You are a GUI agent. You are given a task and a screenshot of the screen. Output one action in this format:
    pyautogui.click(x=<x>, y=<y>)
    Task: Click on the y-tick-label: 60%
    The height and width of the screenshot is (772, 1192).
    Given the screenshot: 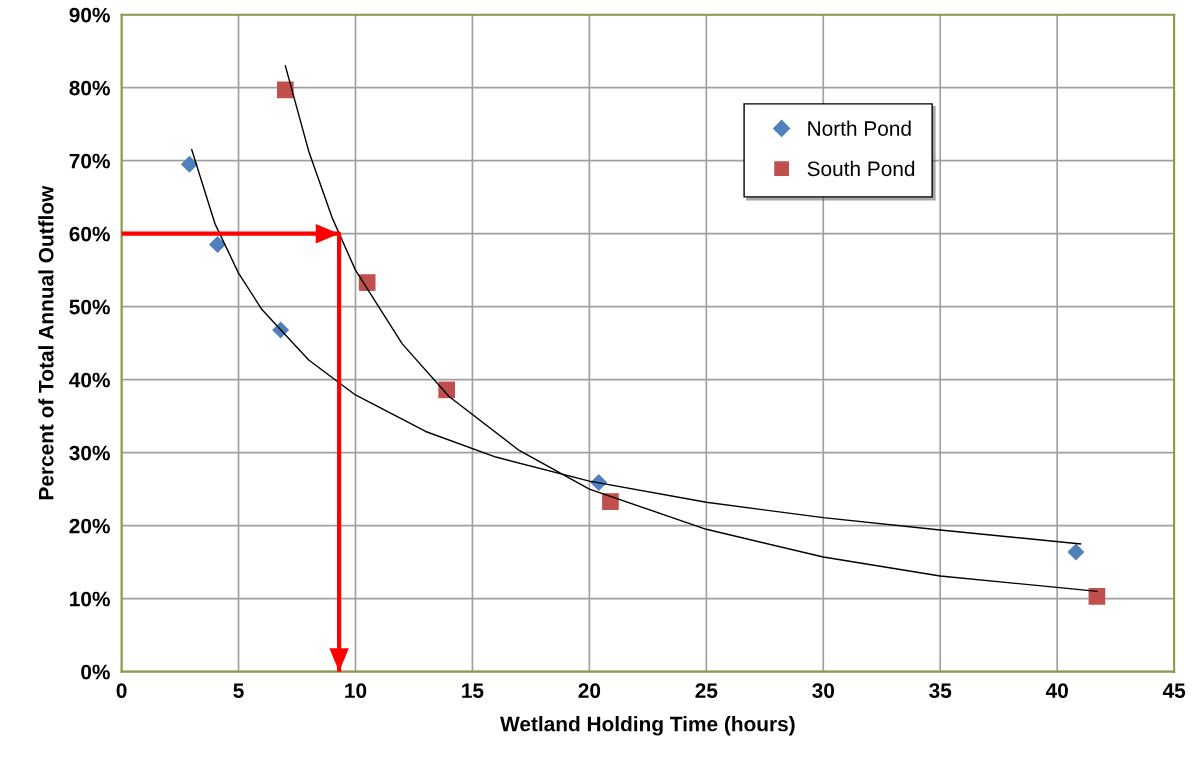 What is the action you would take?
    pyautogui.click(x=89, y=234)
    